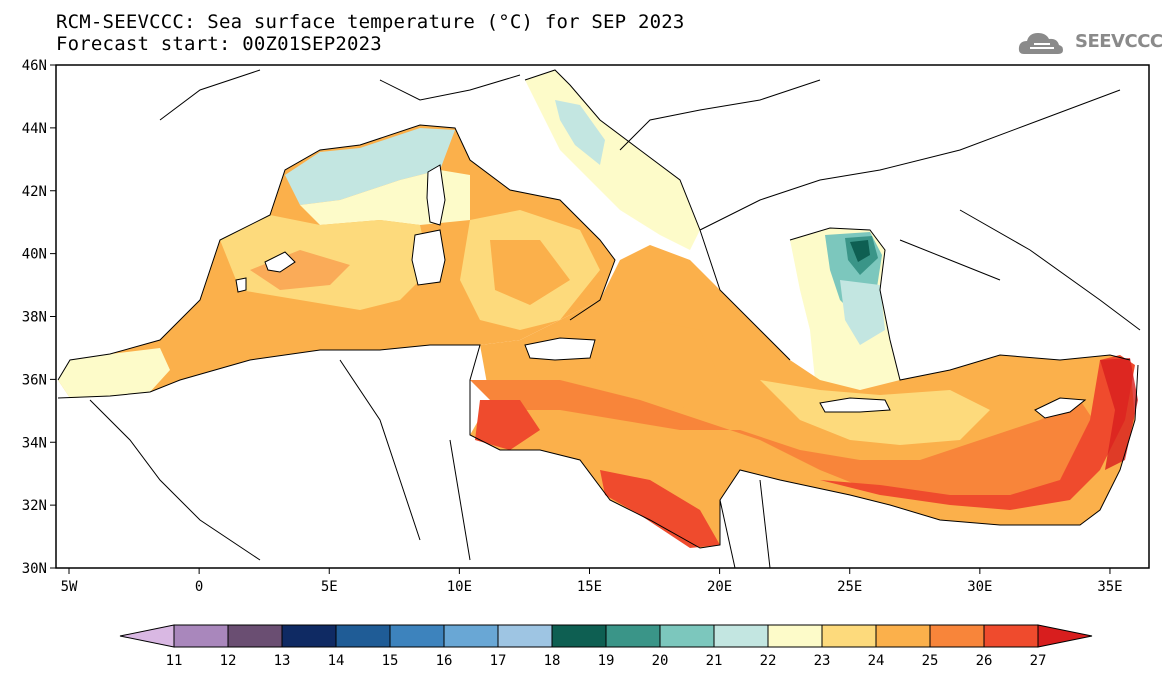 The image size is (1165, 682). I want to click on colorbar-arrow-low, so click(147, 636).